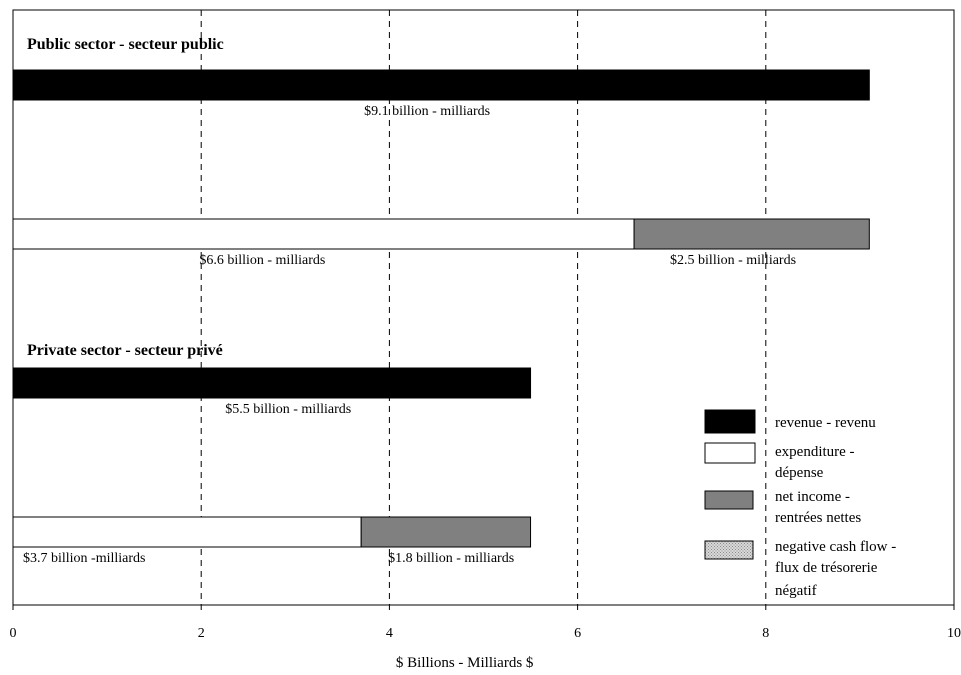 The image size is (961, 675). What do you see at coordinates (13, 633) in the screenshot?
I see `x-tick-label: 0` at bounding box center [13, 633].